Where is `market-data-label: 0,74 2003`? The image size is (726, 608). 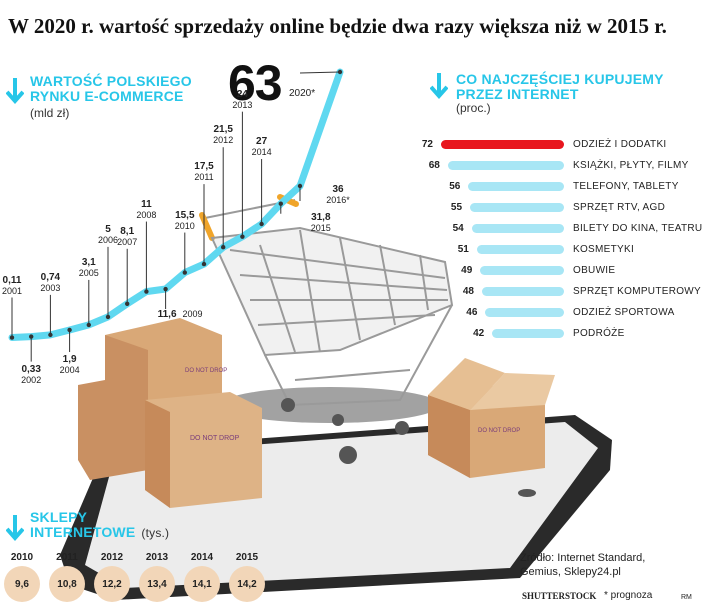
market-data-label: 0,74 2003 is located at coordinates (50, 282).